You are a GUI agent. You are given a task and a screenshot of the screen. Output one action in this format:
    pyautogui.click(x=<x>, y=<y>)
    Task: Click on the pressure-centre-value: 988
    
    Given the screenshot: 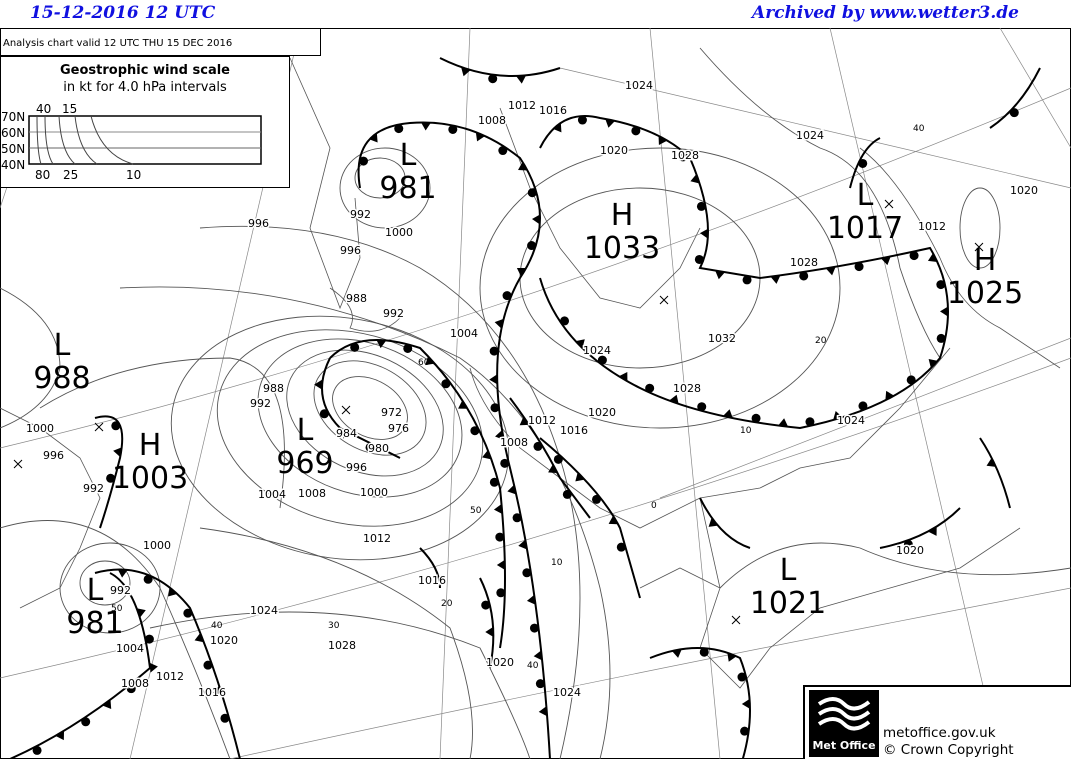 What is the action you would take?
    pyautogui.click(x=61, y=378)
    